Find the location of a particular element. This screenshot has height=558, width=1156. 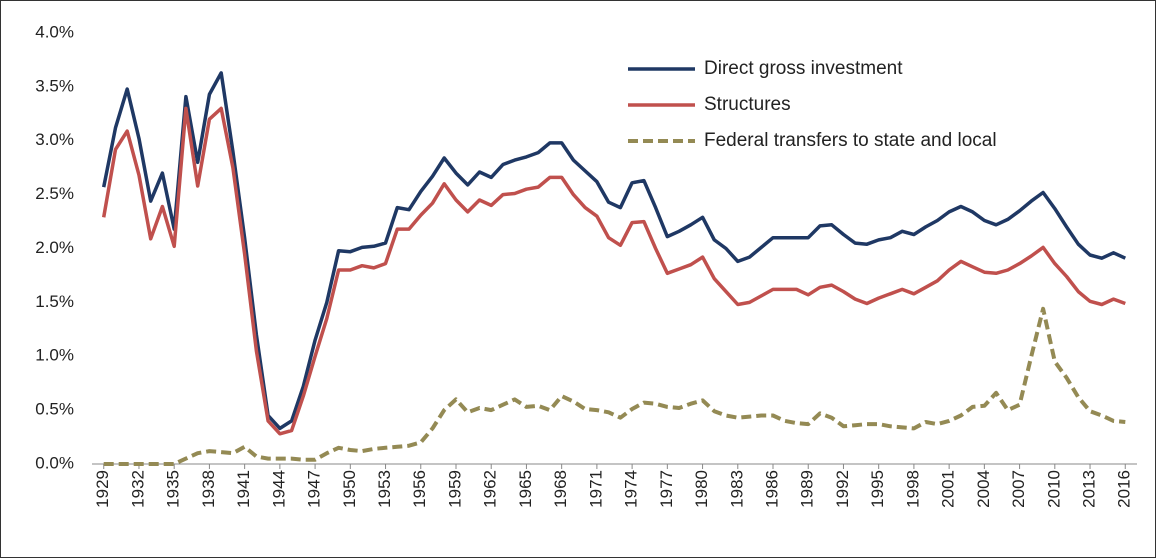

x-tick-label: 1953 is located at coordinates (384, 489).